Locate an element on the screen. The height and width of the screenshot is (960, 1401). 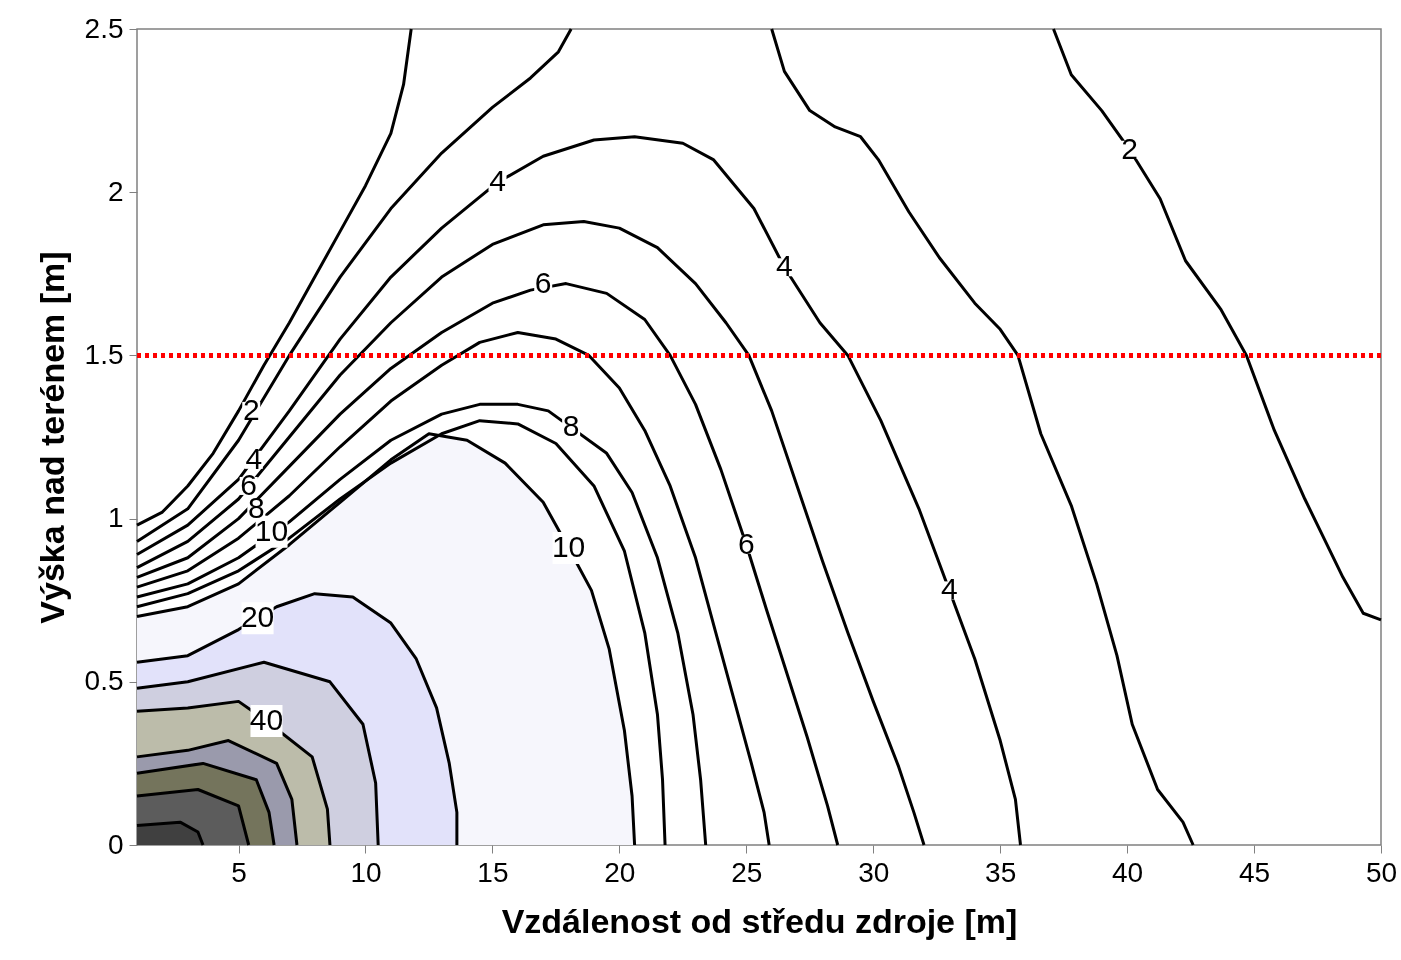
x-tick-label: 10 is located at coordinates (366, 872).